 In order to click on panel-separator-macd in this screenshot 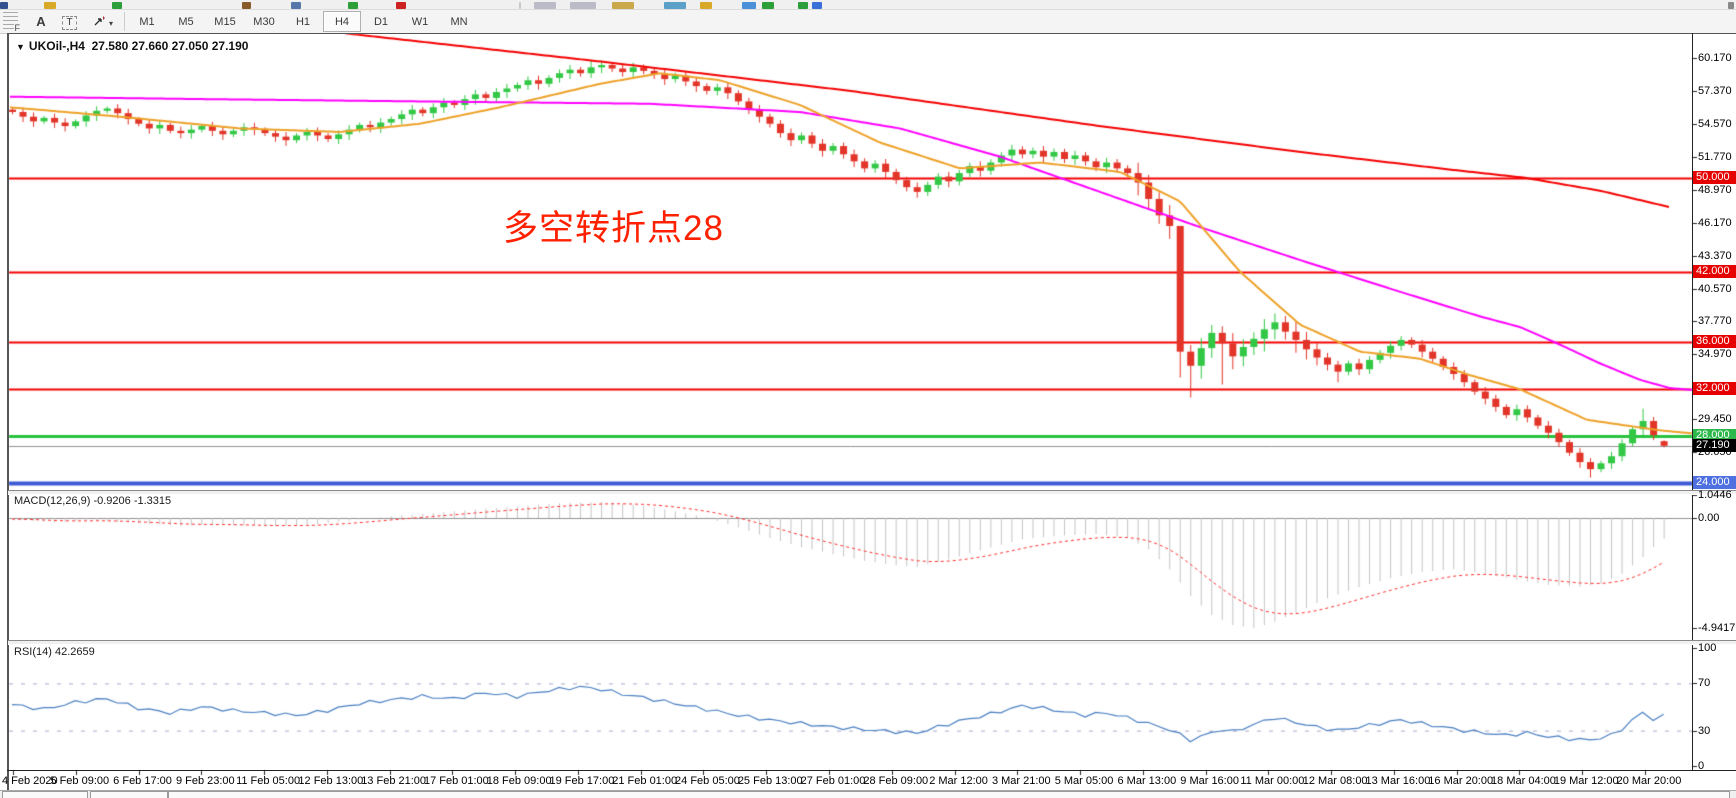, I will do `click(872, 492)`.